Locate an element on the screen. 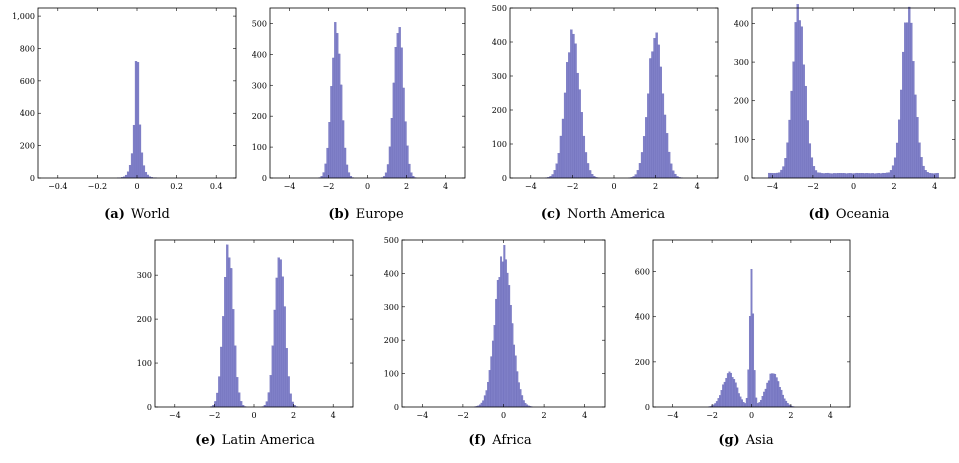 Image resolution: width=959 pixels, height=463 pixels. y-tick-label: 100 is located at coordinates (259, 147).